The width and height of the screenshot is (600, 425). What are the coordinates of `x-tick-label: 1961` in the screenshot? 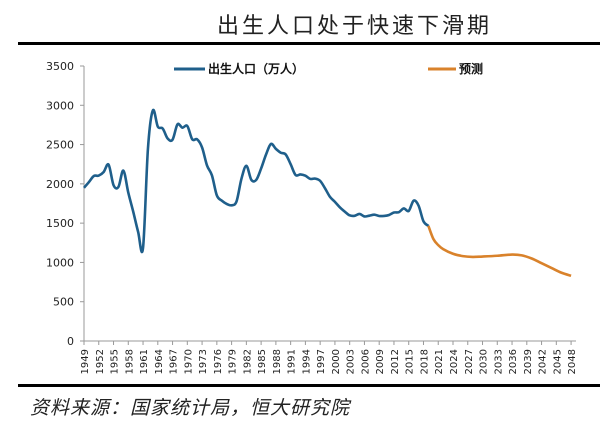 It's located at (144, 361).